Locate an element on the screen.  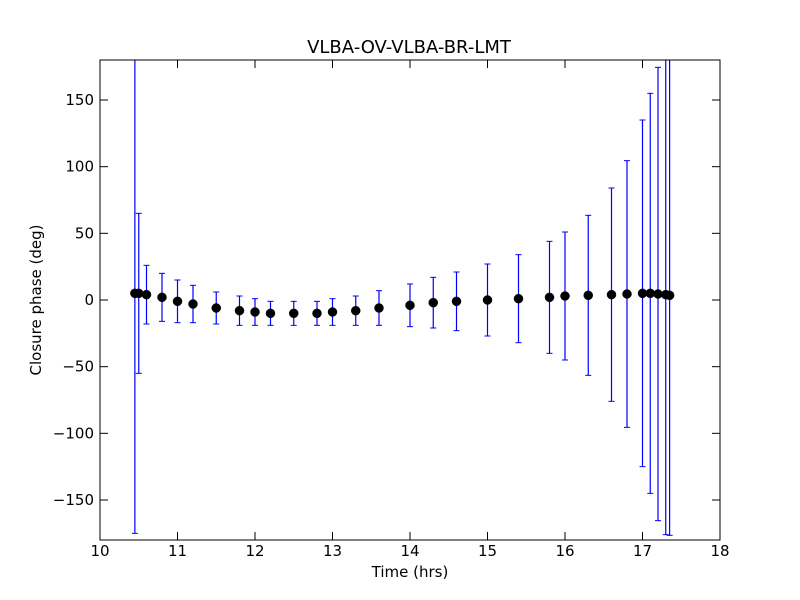
y-tick-label: −100 is located at coordinates (73, 433).